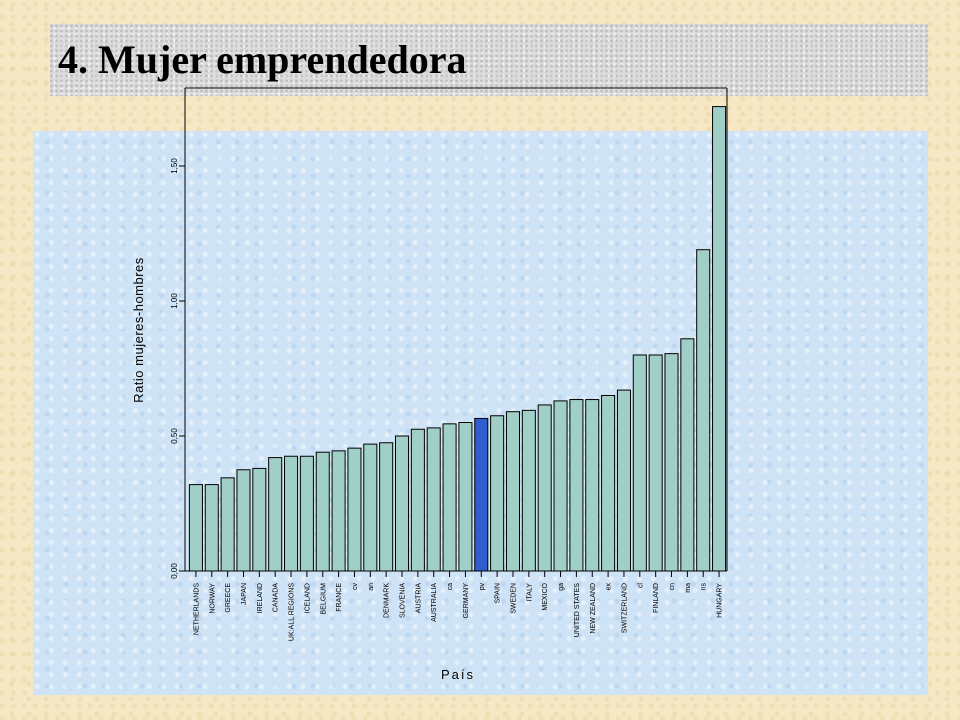 Image resolution: width=960 pixels, height=720 pixels. I want to click on bar-finland, so click(655, 463).